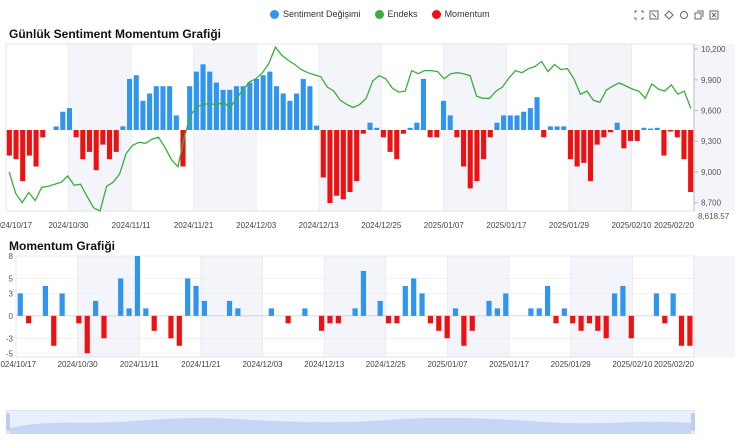  What do you see at coordinates (460, 14) in the screenshot?
I see `legend-item-momentum: Momentum` at bounding box center [460, 14].